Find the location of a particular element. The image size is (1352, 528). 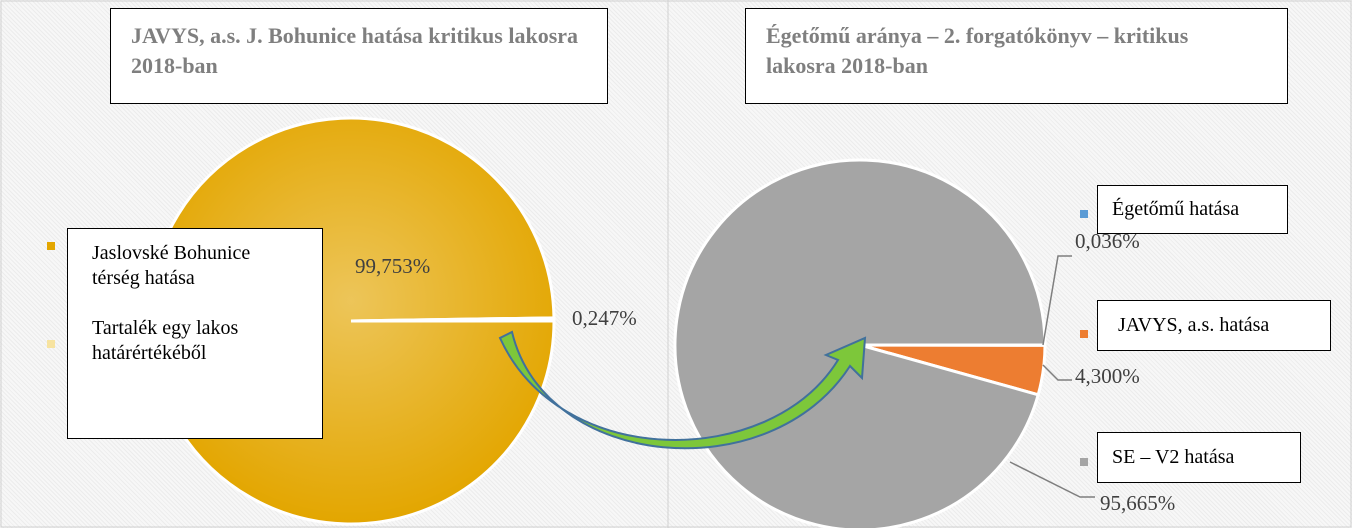

data-label: 0,247% is located at coordinates (604, 318).